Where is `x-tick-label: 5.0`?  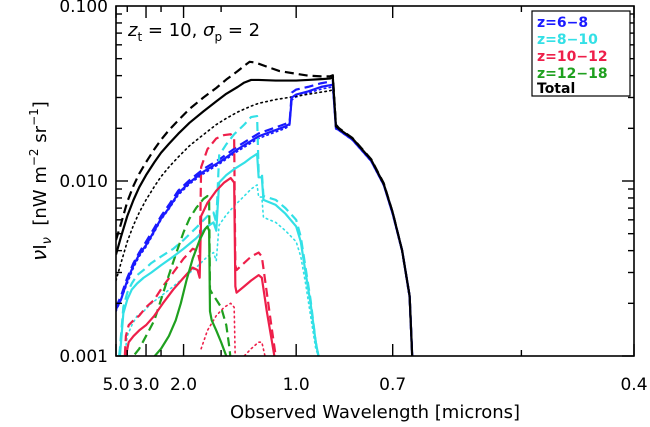 x-tick-label: 5.0 is located at coordinates (115, 385).